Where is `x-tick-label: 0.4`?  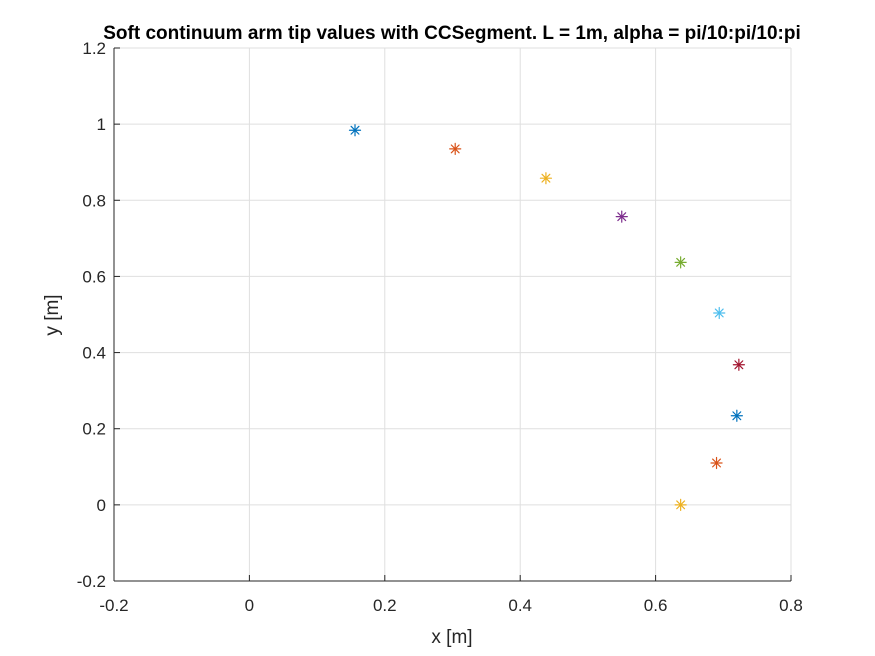 x-tick-label: 0.4 is located at coordinates (520, 605).